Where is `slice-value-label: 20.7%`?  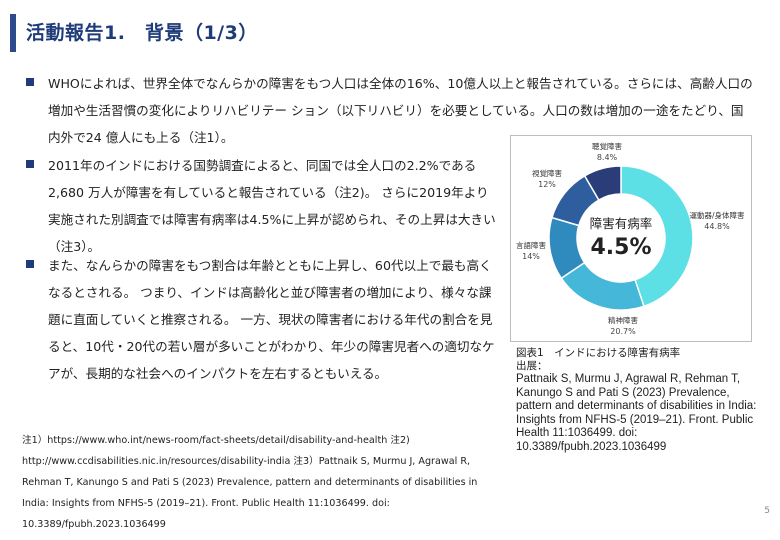 slice-value-label: 20.7% is located at coordinates (623, 331).